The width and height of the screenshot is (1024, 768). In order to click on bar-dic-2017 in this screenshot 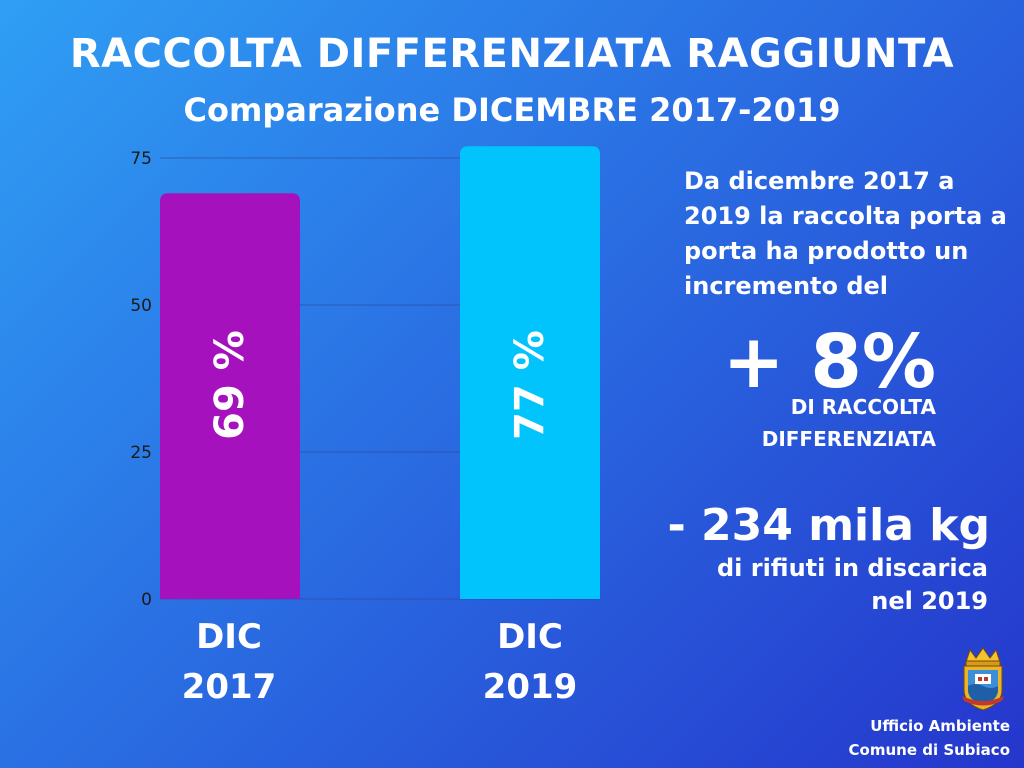, I will do `click(230, 396)`.